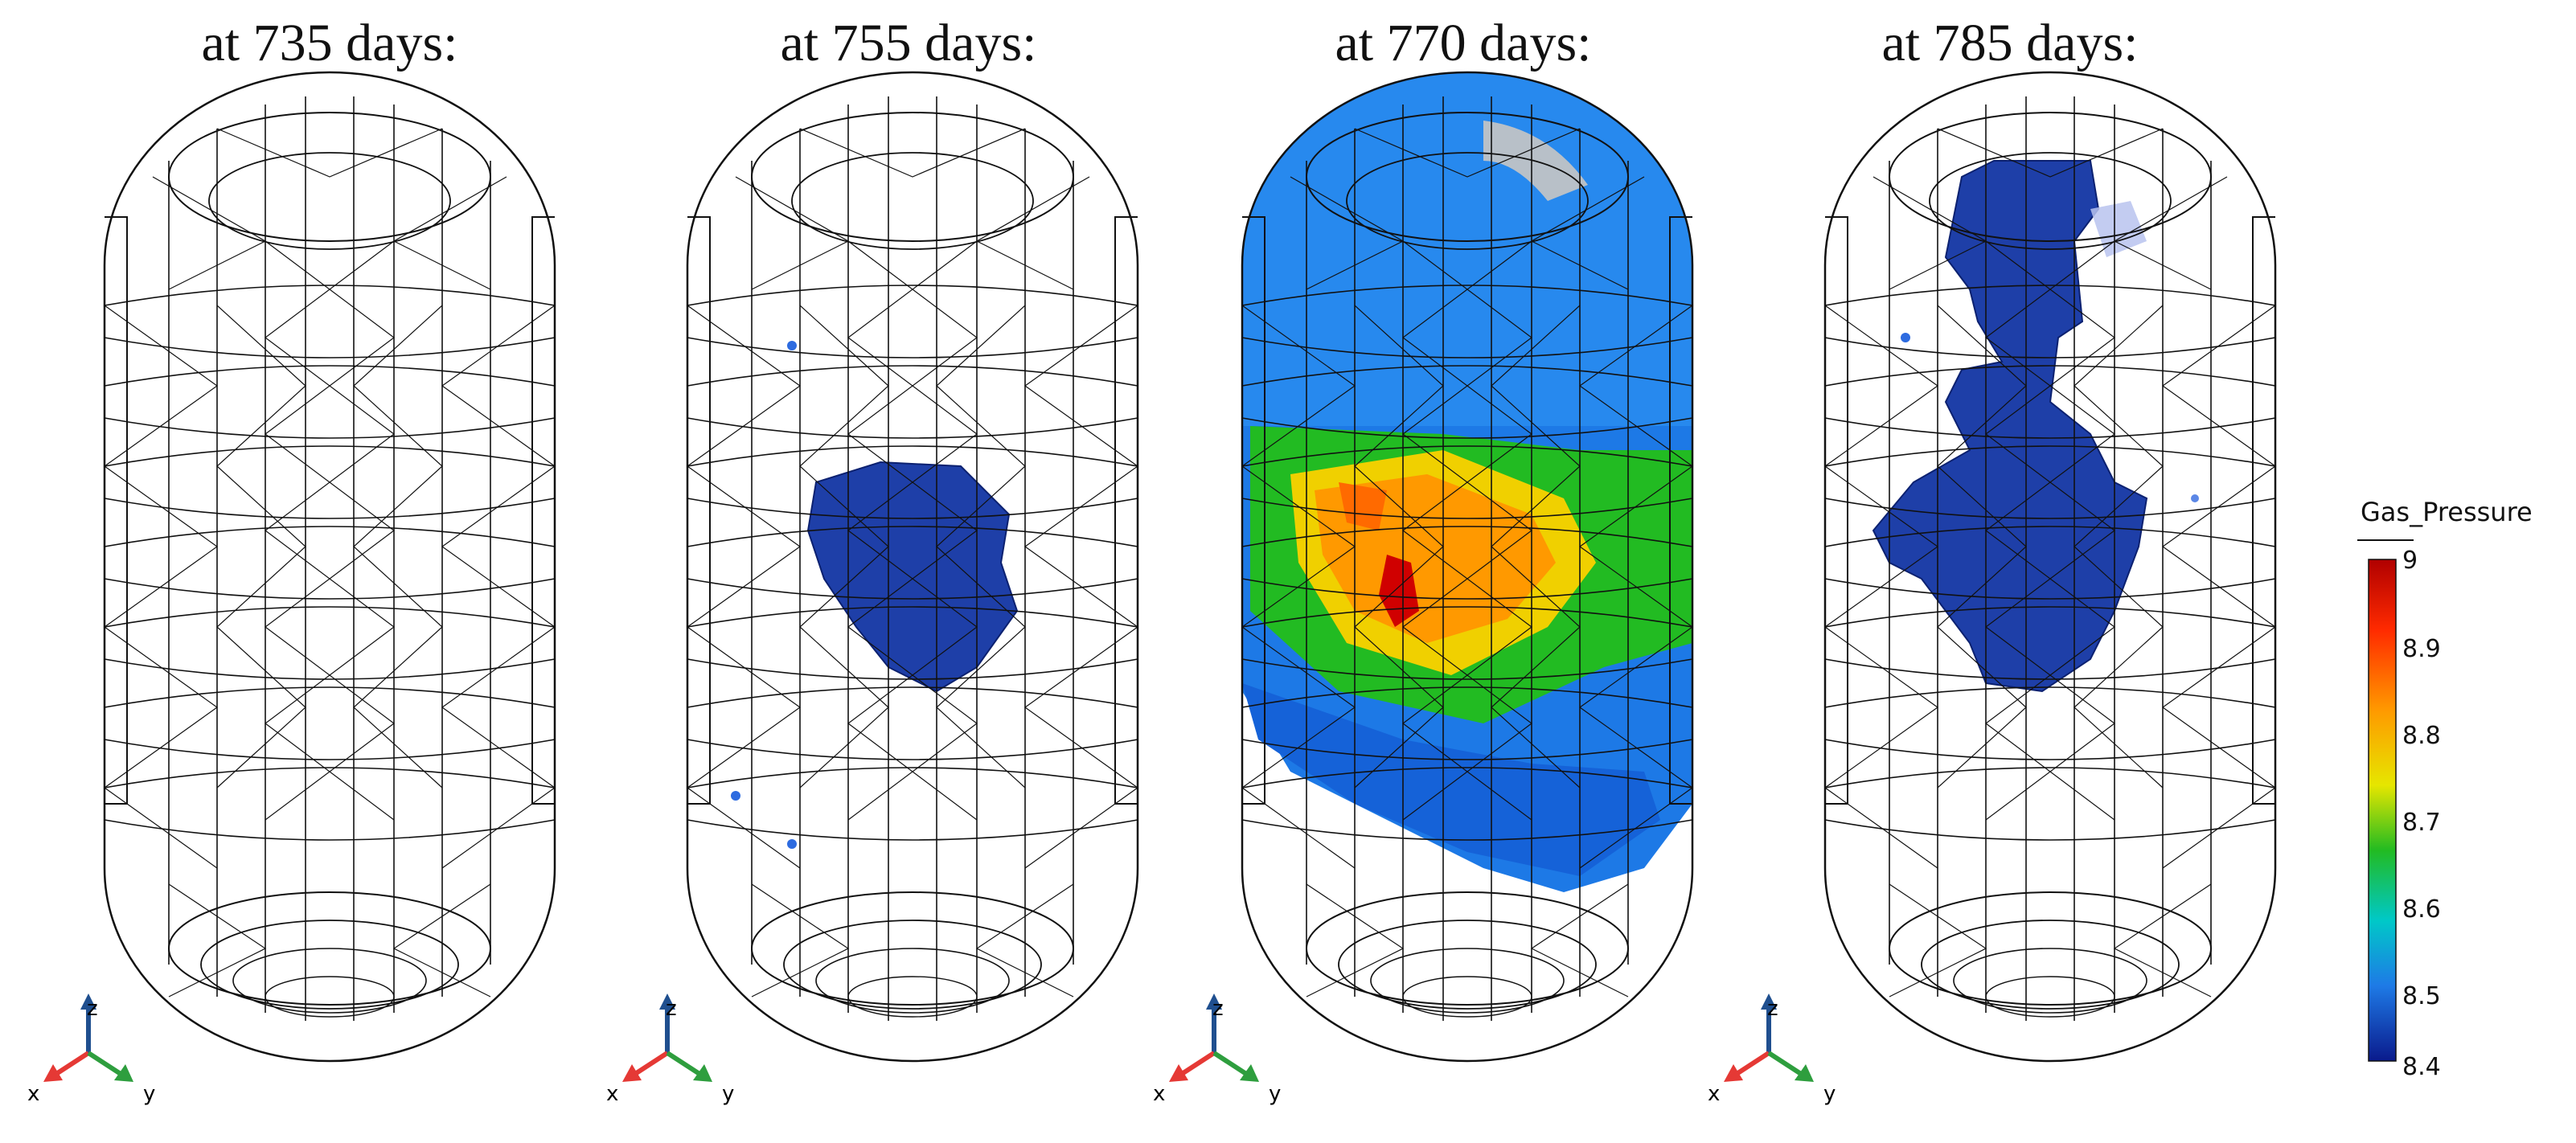 The width and height of the screenshot is (2576, 1143). I want to click on axis-label-y-1: y, so click(149, 1094).